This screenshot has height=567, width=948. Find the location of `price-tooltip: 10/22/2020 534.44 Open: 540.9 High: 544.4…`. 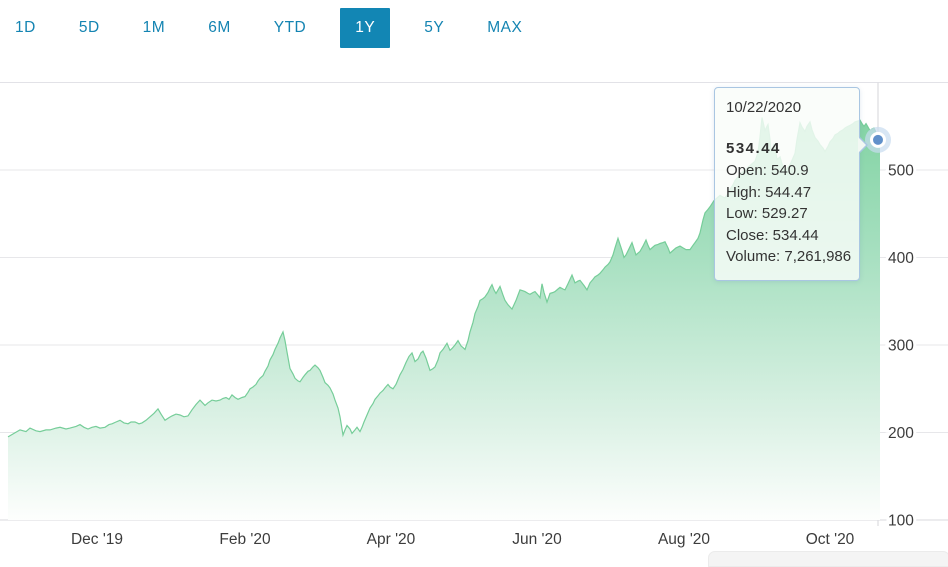

price-tooltip: 10/22/2020 534.44 Open: 540.9 High: 544.4… is located at coordinates (791, 184).